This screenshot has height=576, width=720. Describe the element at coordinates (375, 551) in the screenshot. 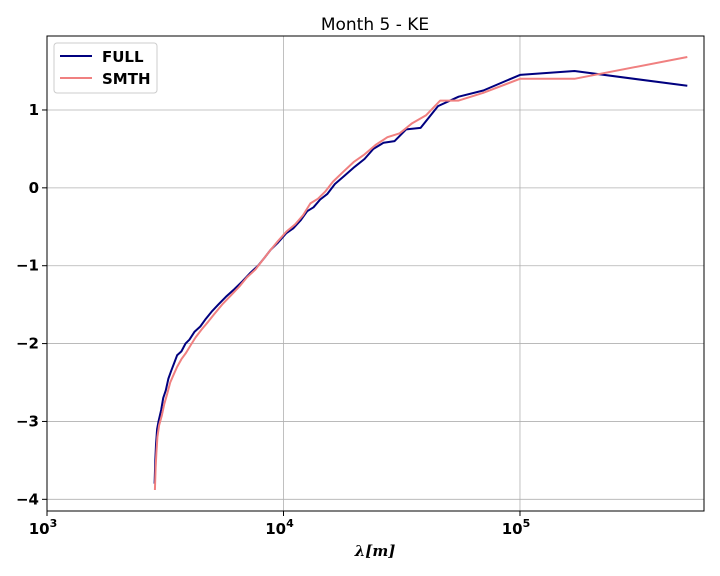

I see `x-axis-label: λ[m]` at that location.